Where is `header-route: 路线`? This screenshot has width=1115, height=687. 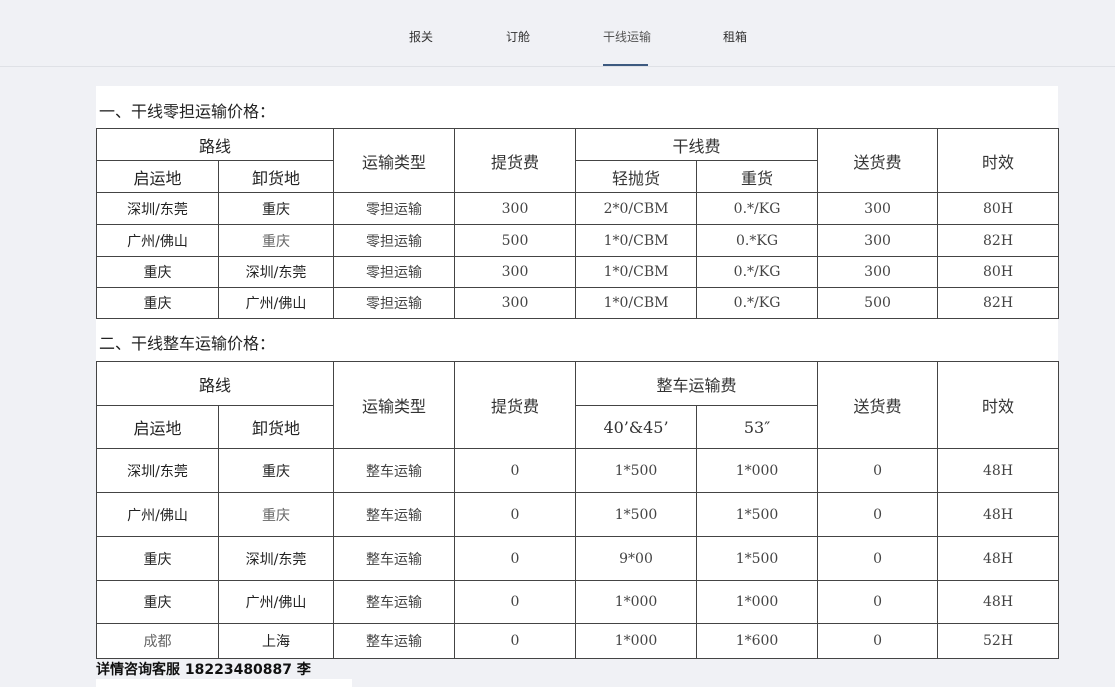 header-route: 路线 is located at coordinates (215, 383).